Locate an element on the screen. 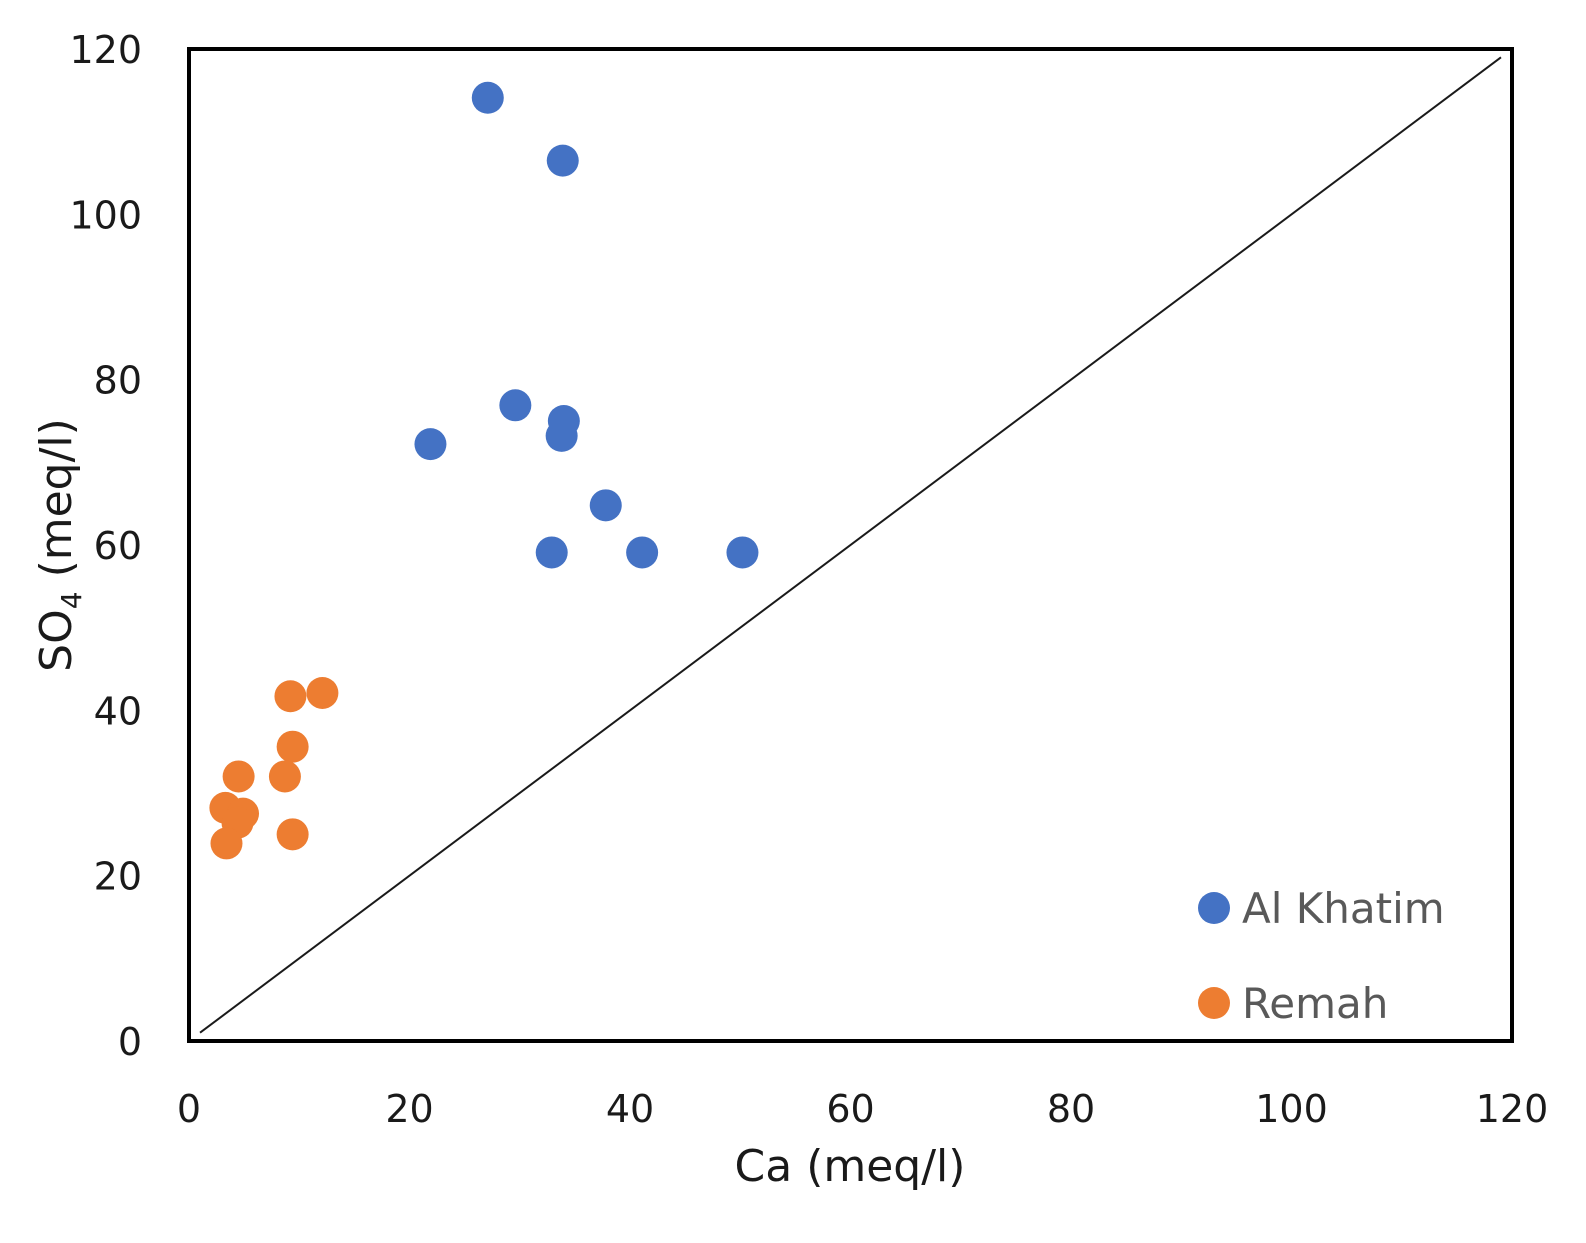 The width and height of the screenshot is (1586, 1243). x-tick-label-120: 120 is located at coordinates (1512, 1109).